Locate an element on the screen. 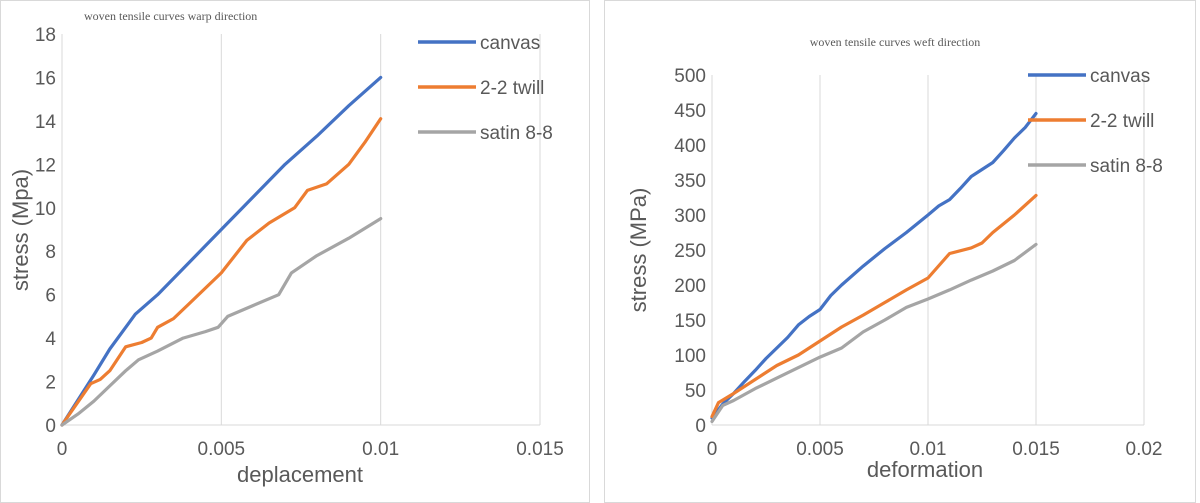 The image size is (1200, 503). warp-y-tick-label: 14 is located at coordinates (46, 122).